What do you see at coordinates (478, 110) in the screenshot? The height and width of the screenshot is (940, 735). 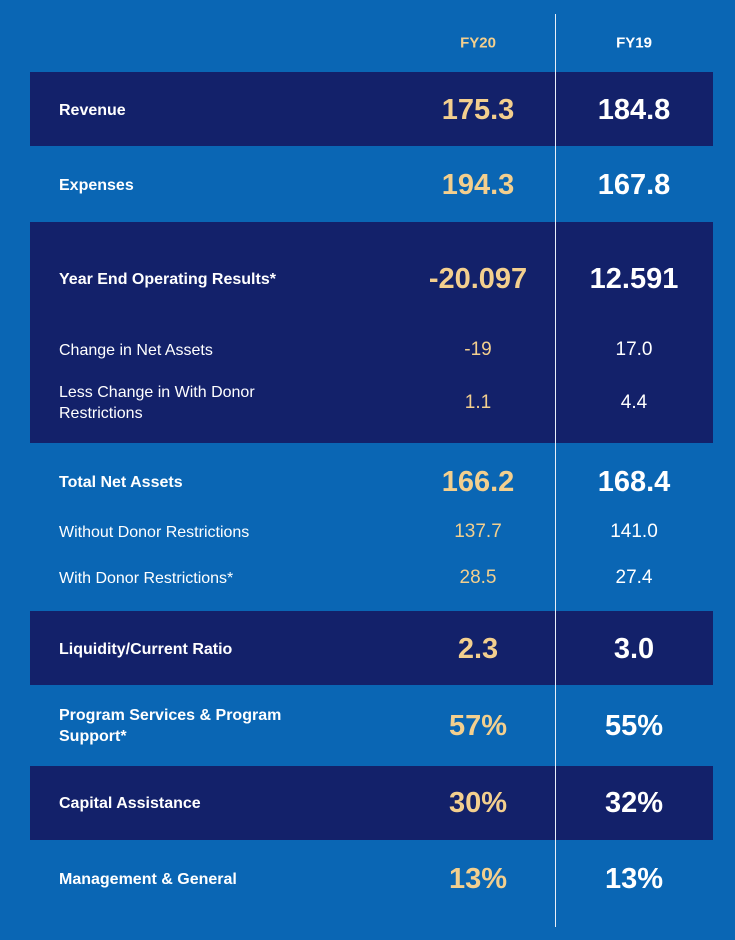 I see `value-fy20: 175.3` at bounding box center [478, 110].